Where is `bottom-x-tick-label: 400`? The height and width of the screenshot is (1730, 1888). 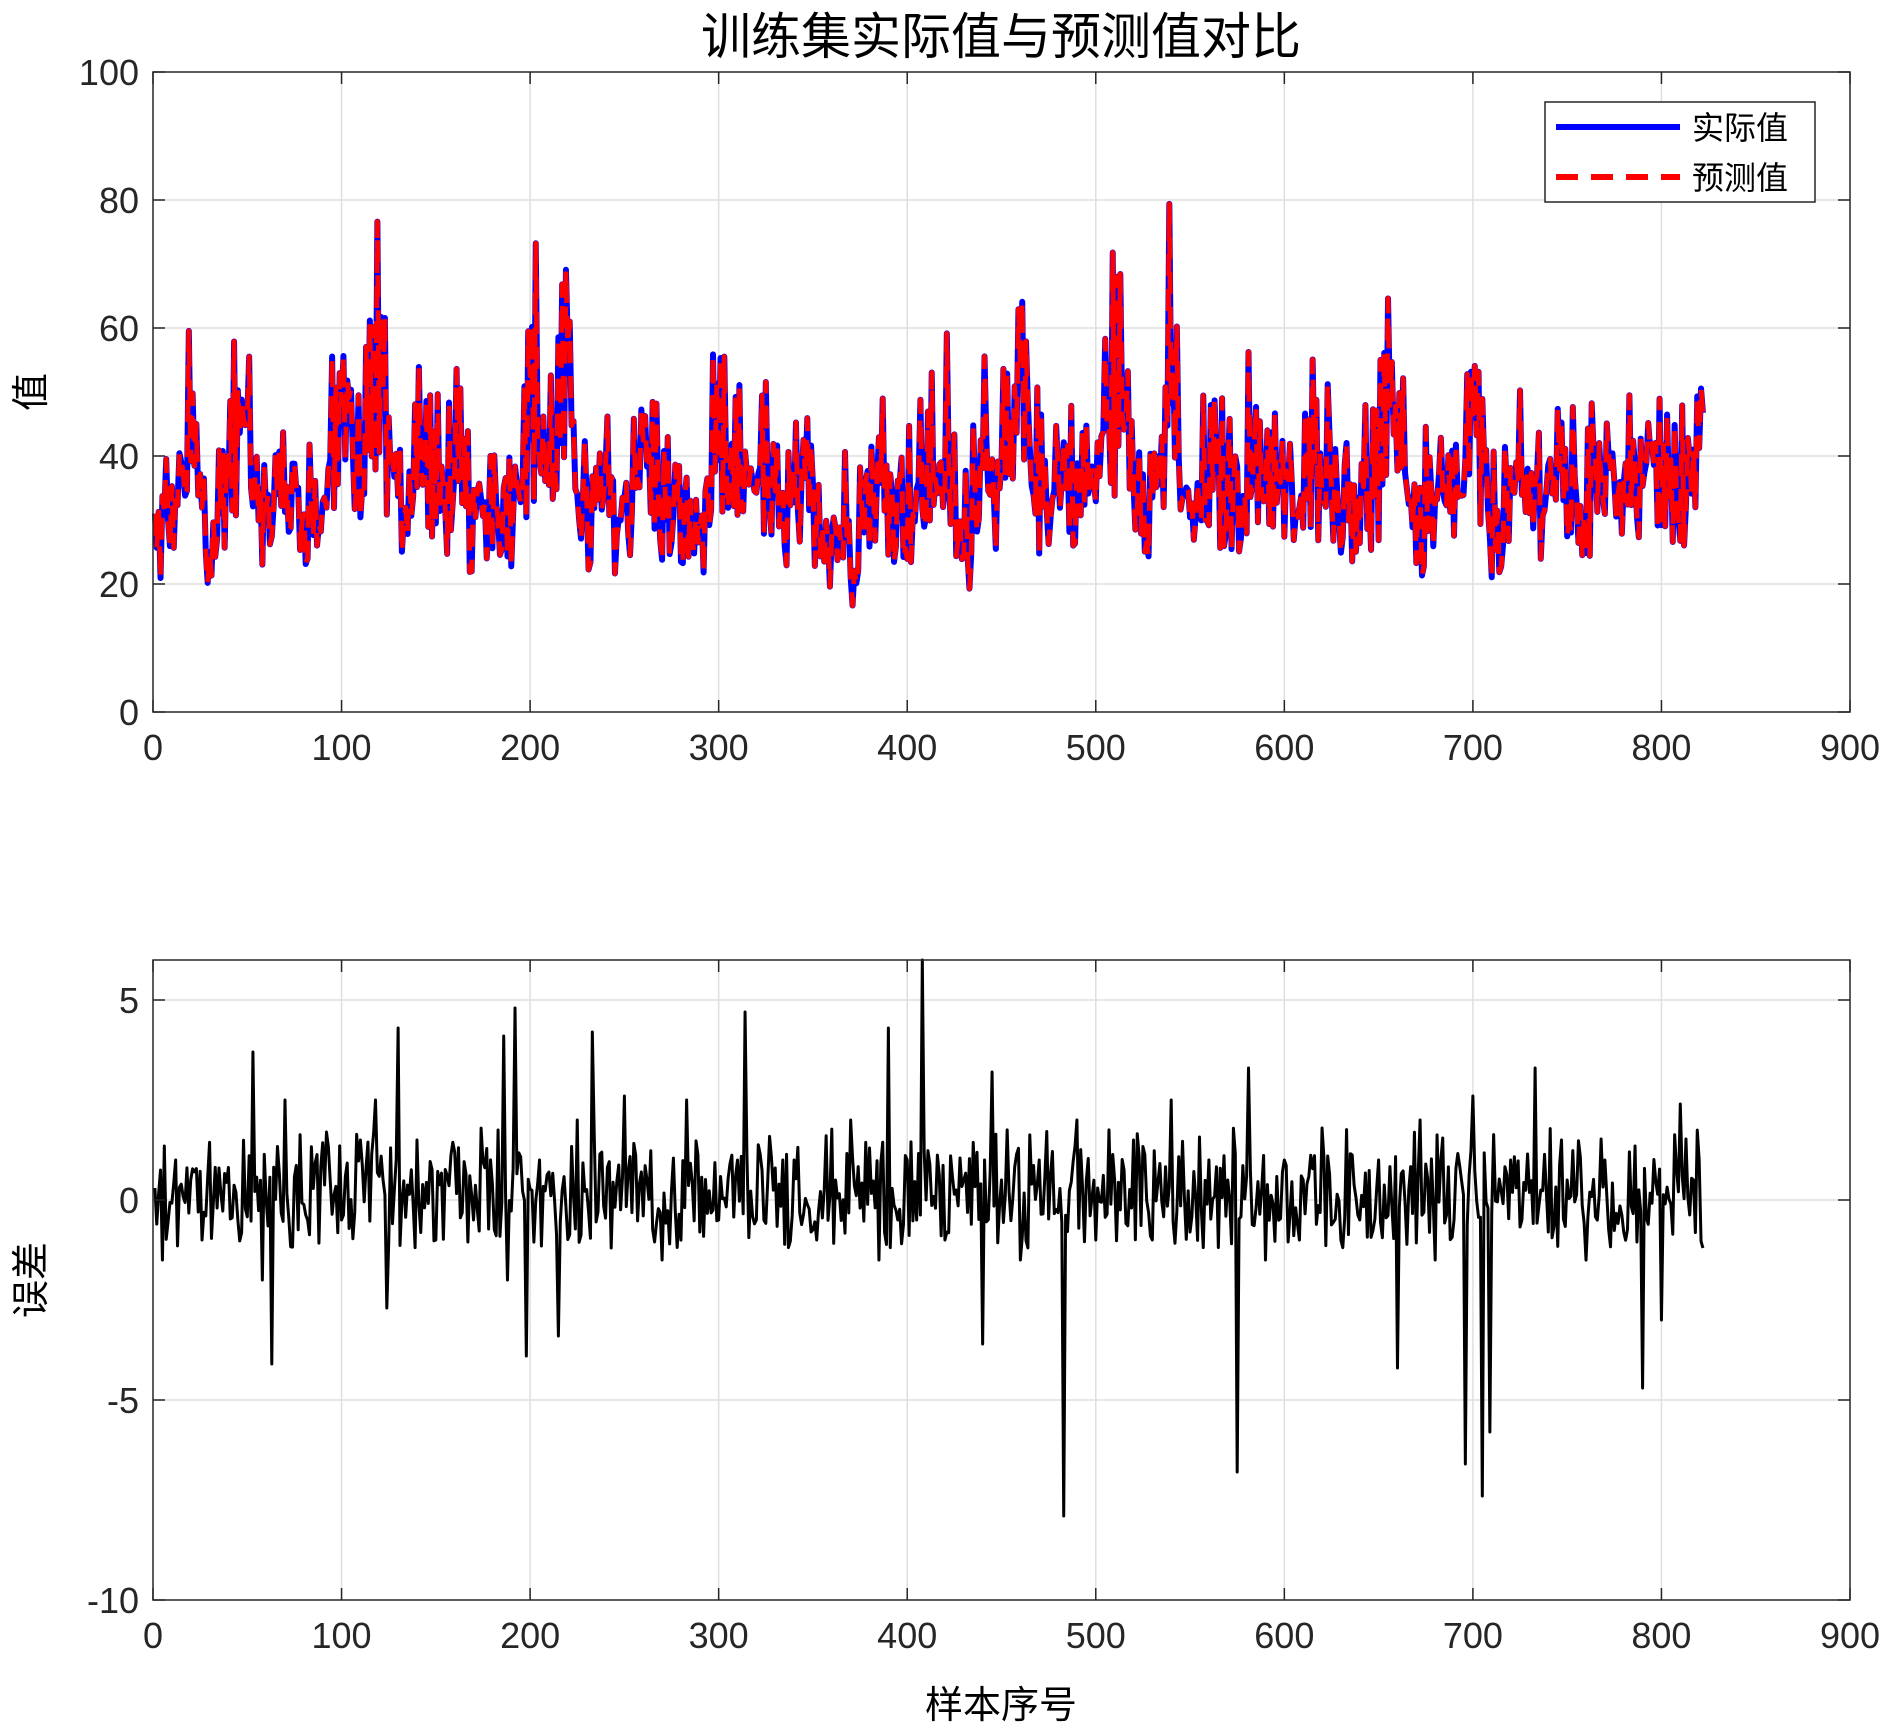
bottom-x-tick-label: 400 is located at coordinates (907, 1635).